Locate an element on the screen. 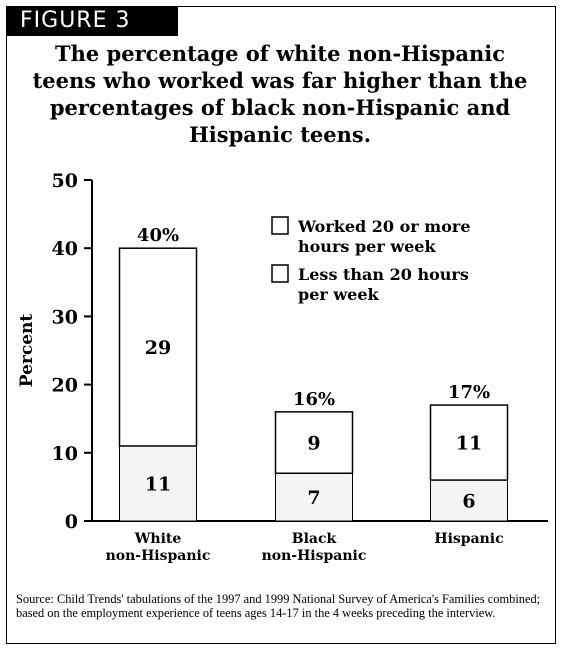  y-tick-label: 0 is located at coordinates (71, 522).